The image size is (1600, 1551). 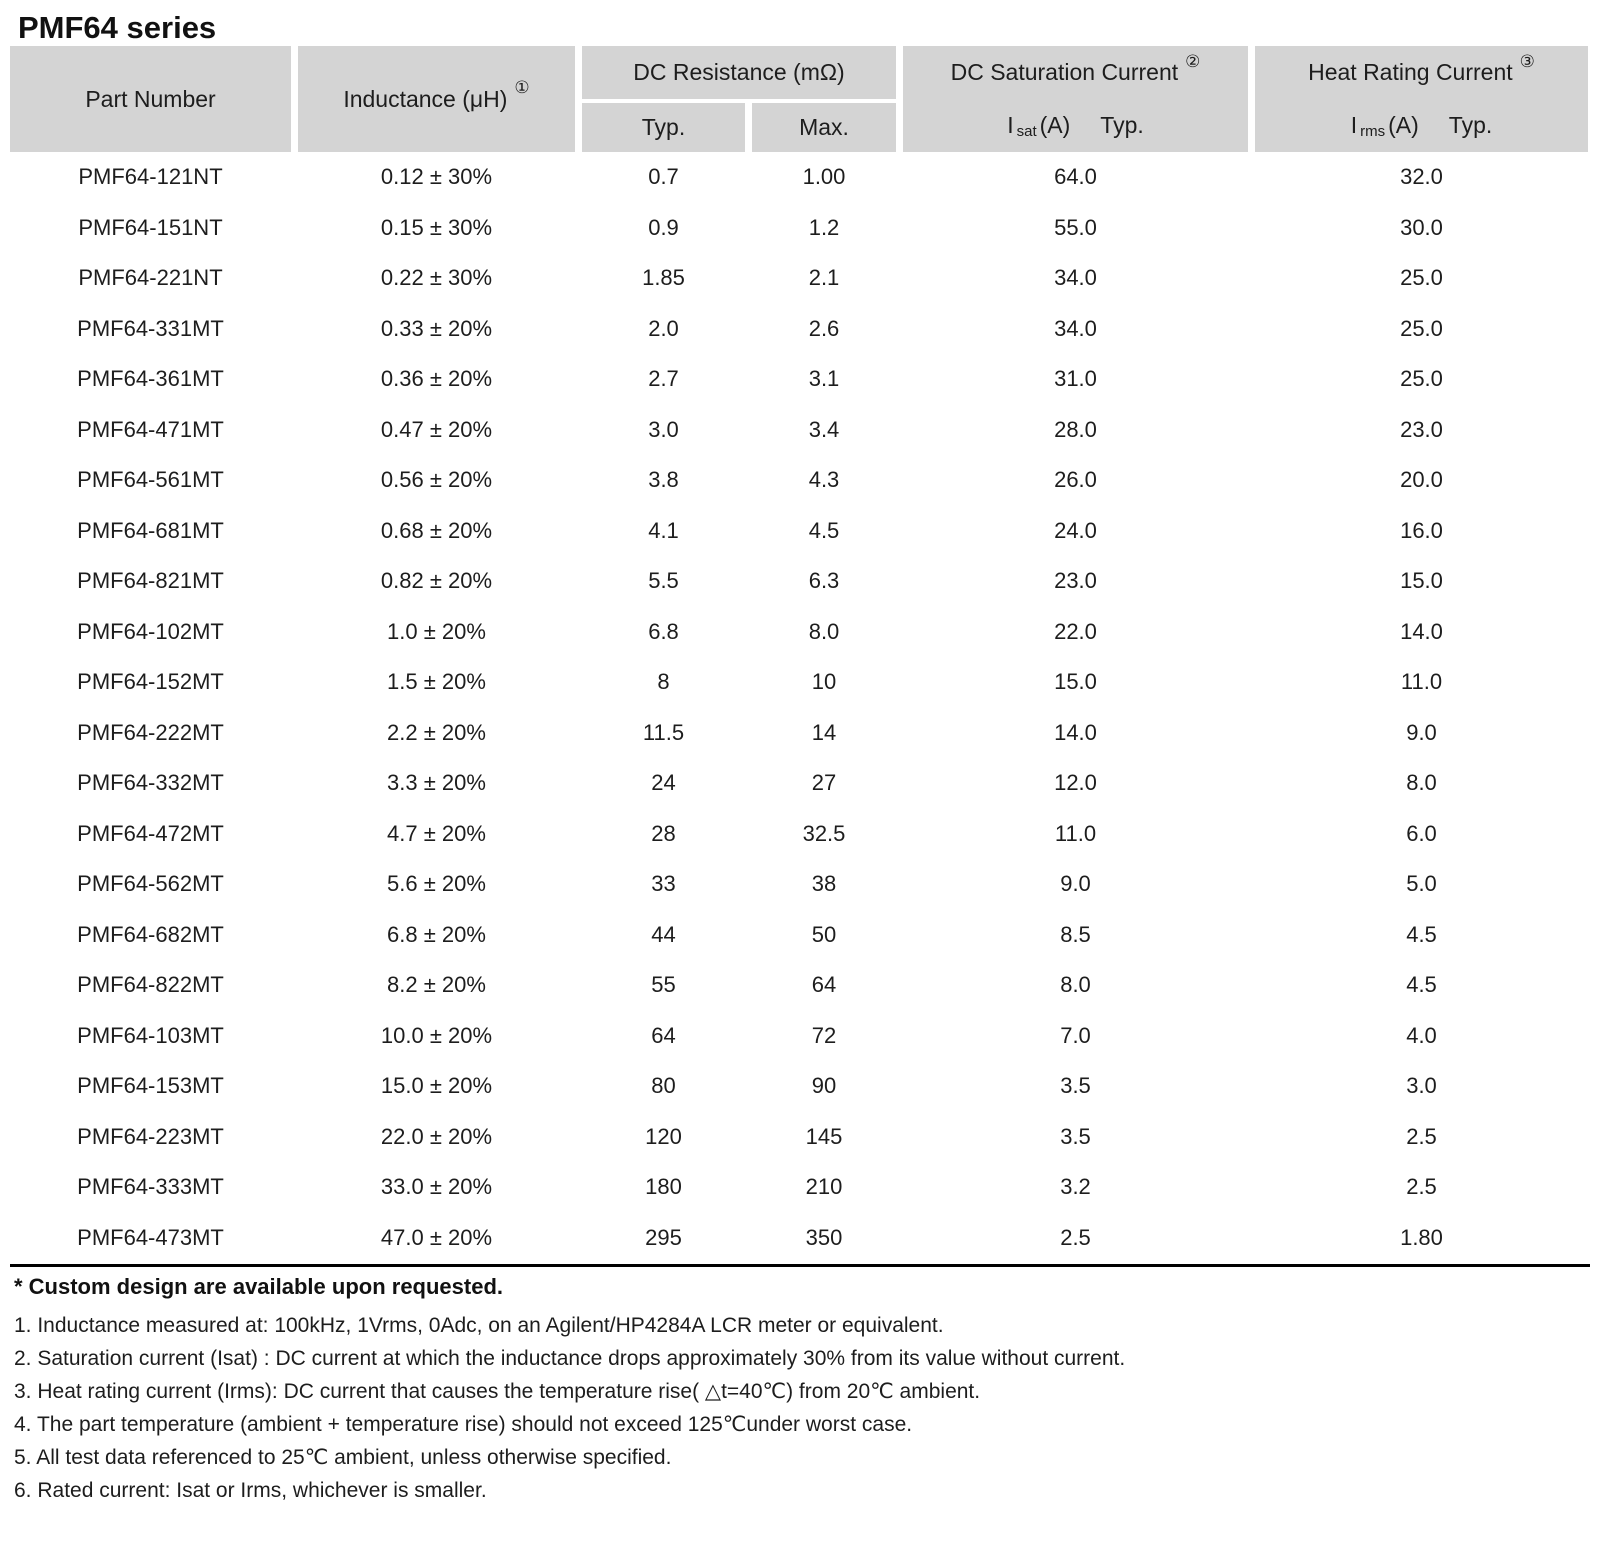 What do you see at coordinates (824, 1237) in the screenshot?
I see `cell-dcr-max: 350` at bounding box center [824, 1237].